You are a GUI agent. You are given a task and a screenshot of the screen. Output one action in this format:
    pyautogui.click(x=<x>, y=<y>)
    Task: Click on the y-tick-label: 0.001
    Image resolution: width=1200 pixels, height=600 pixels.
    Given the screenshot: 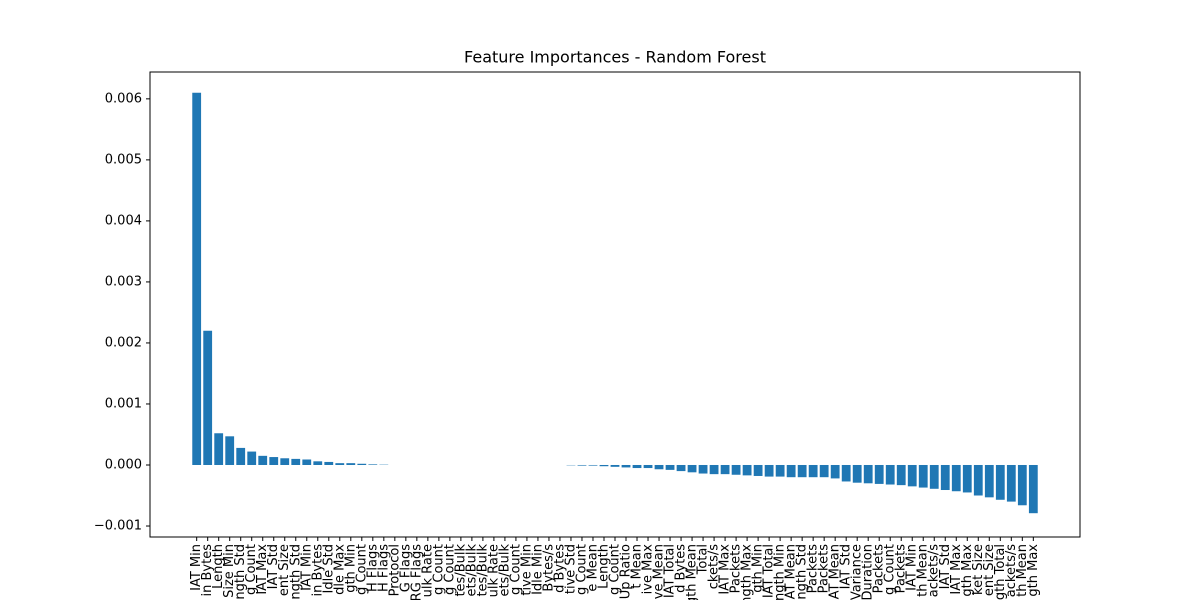 What is the action you would take?
    pyautogui.click(x=123, y=403)
    